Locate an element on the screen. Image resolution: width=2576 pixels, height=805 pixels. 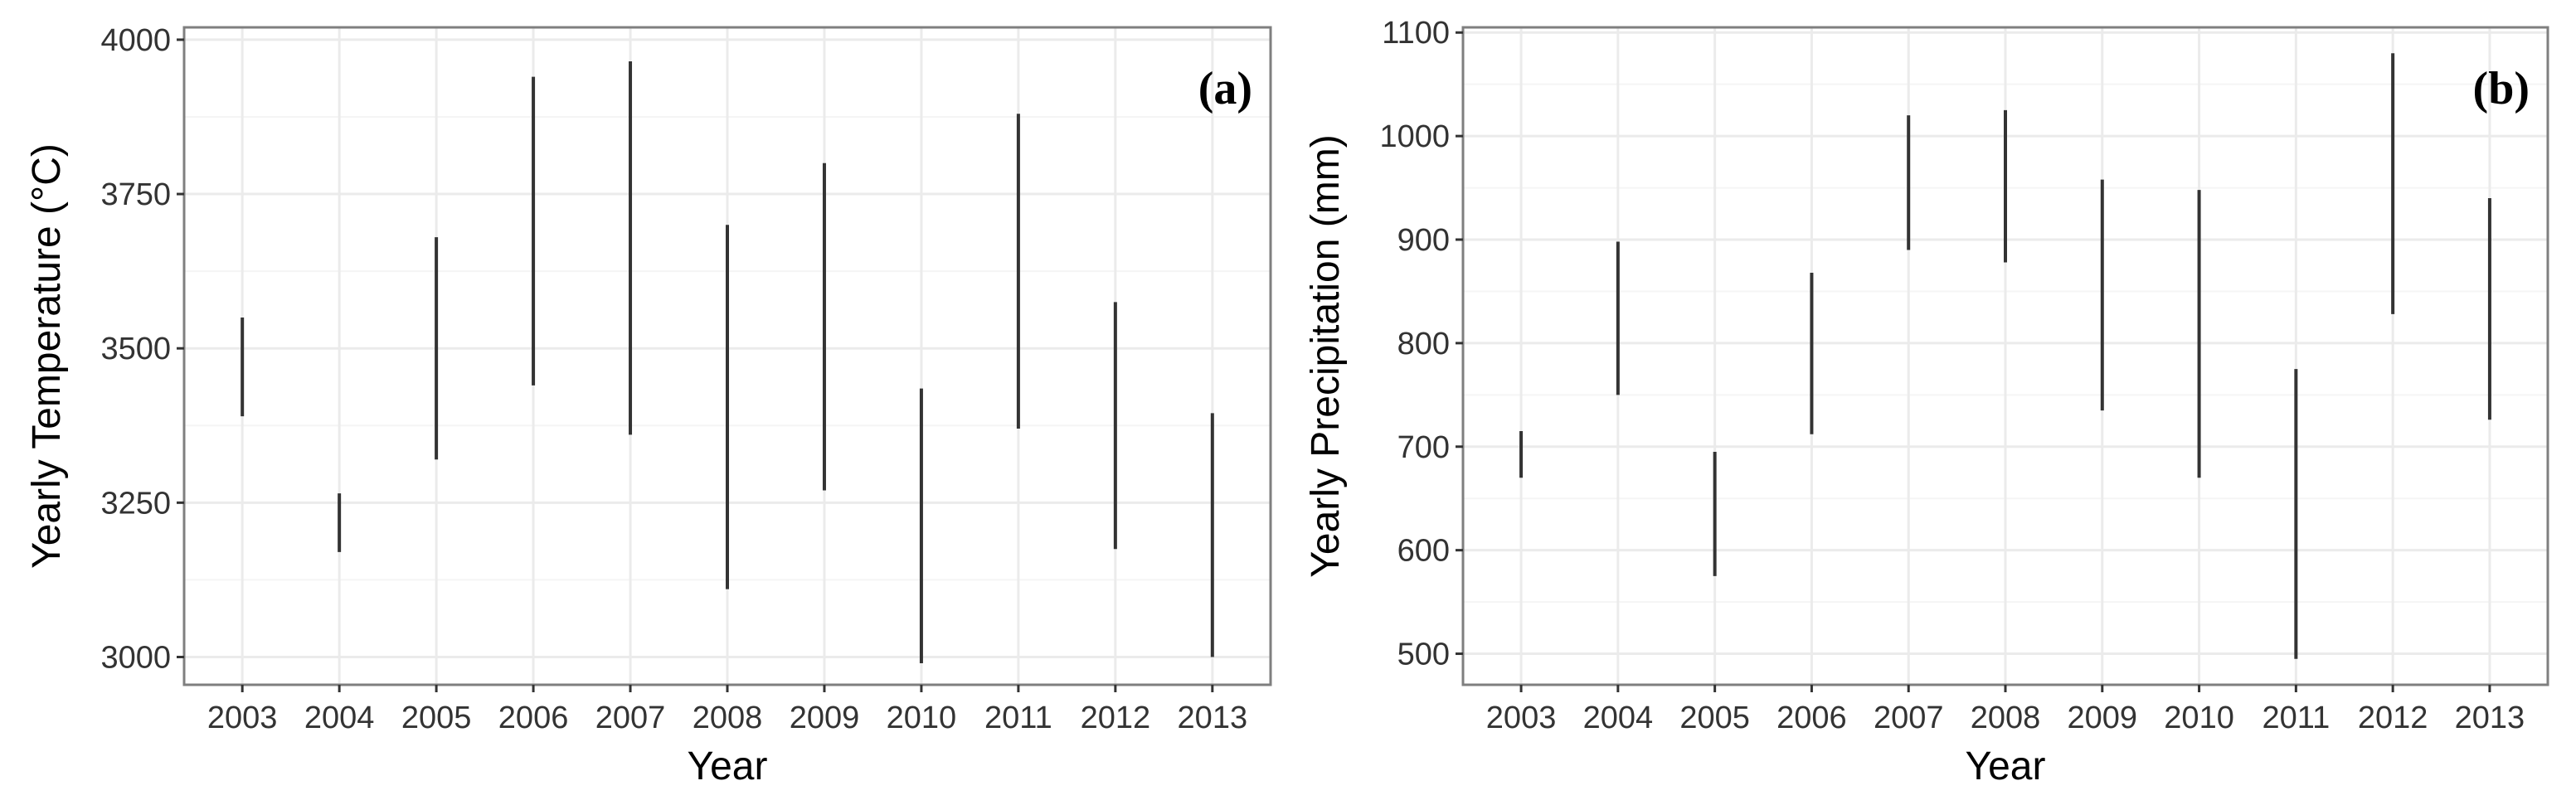
panel-label: (a) is located at coordinates (1225, 88).